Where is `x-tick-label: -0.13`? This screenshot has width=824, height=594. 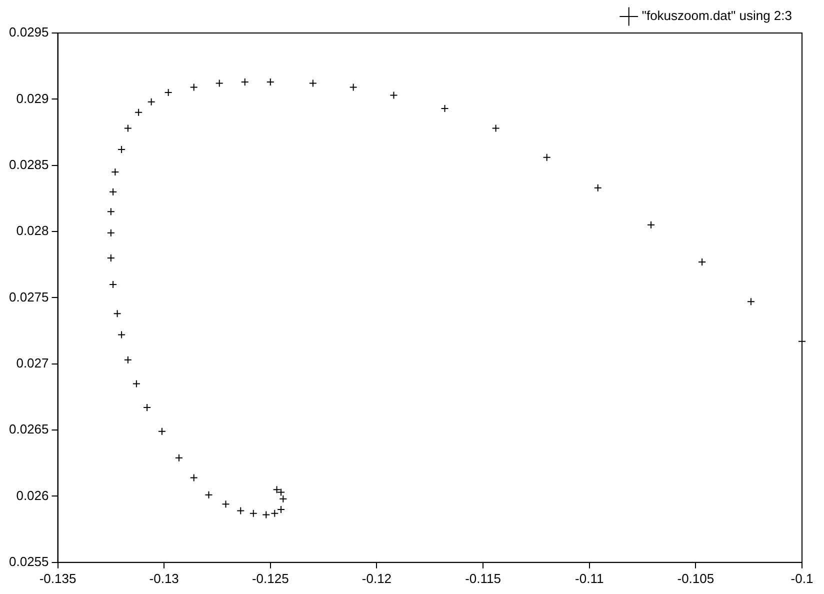
x-tick-label: -0.13 is located at coordinates (164, 578).